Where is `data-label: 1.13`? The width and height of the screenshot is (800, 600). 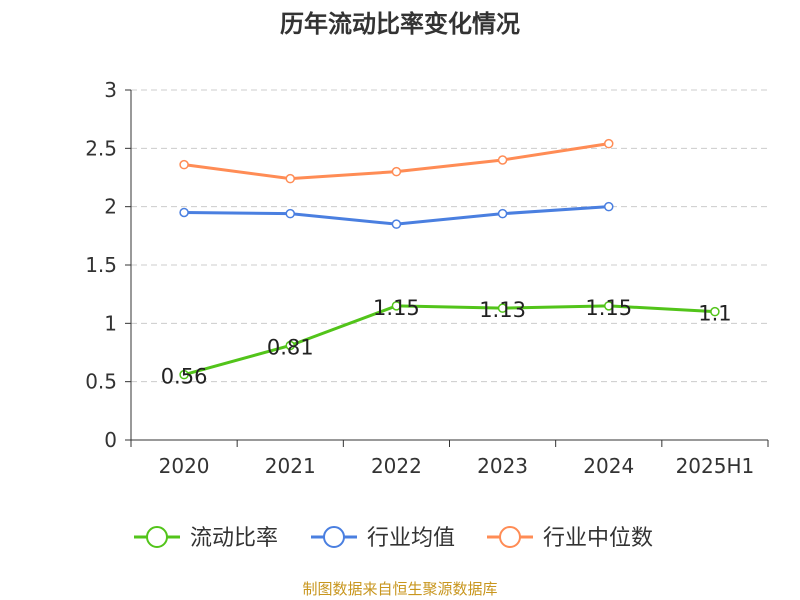
data-label: 1.13 is located at coordinates (502, 310).